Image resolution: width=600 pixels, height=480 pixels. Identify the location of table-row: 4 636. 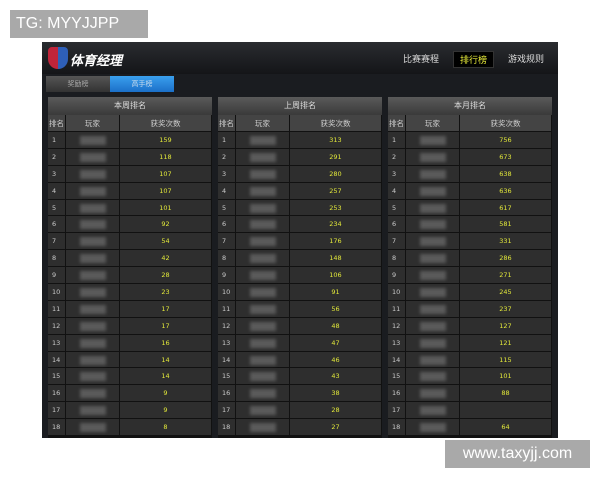
(470, 191).